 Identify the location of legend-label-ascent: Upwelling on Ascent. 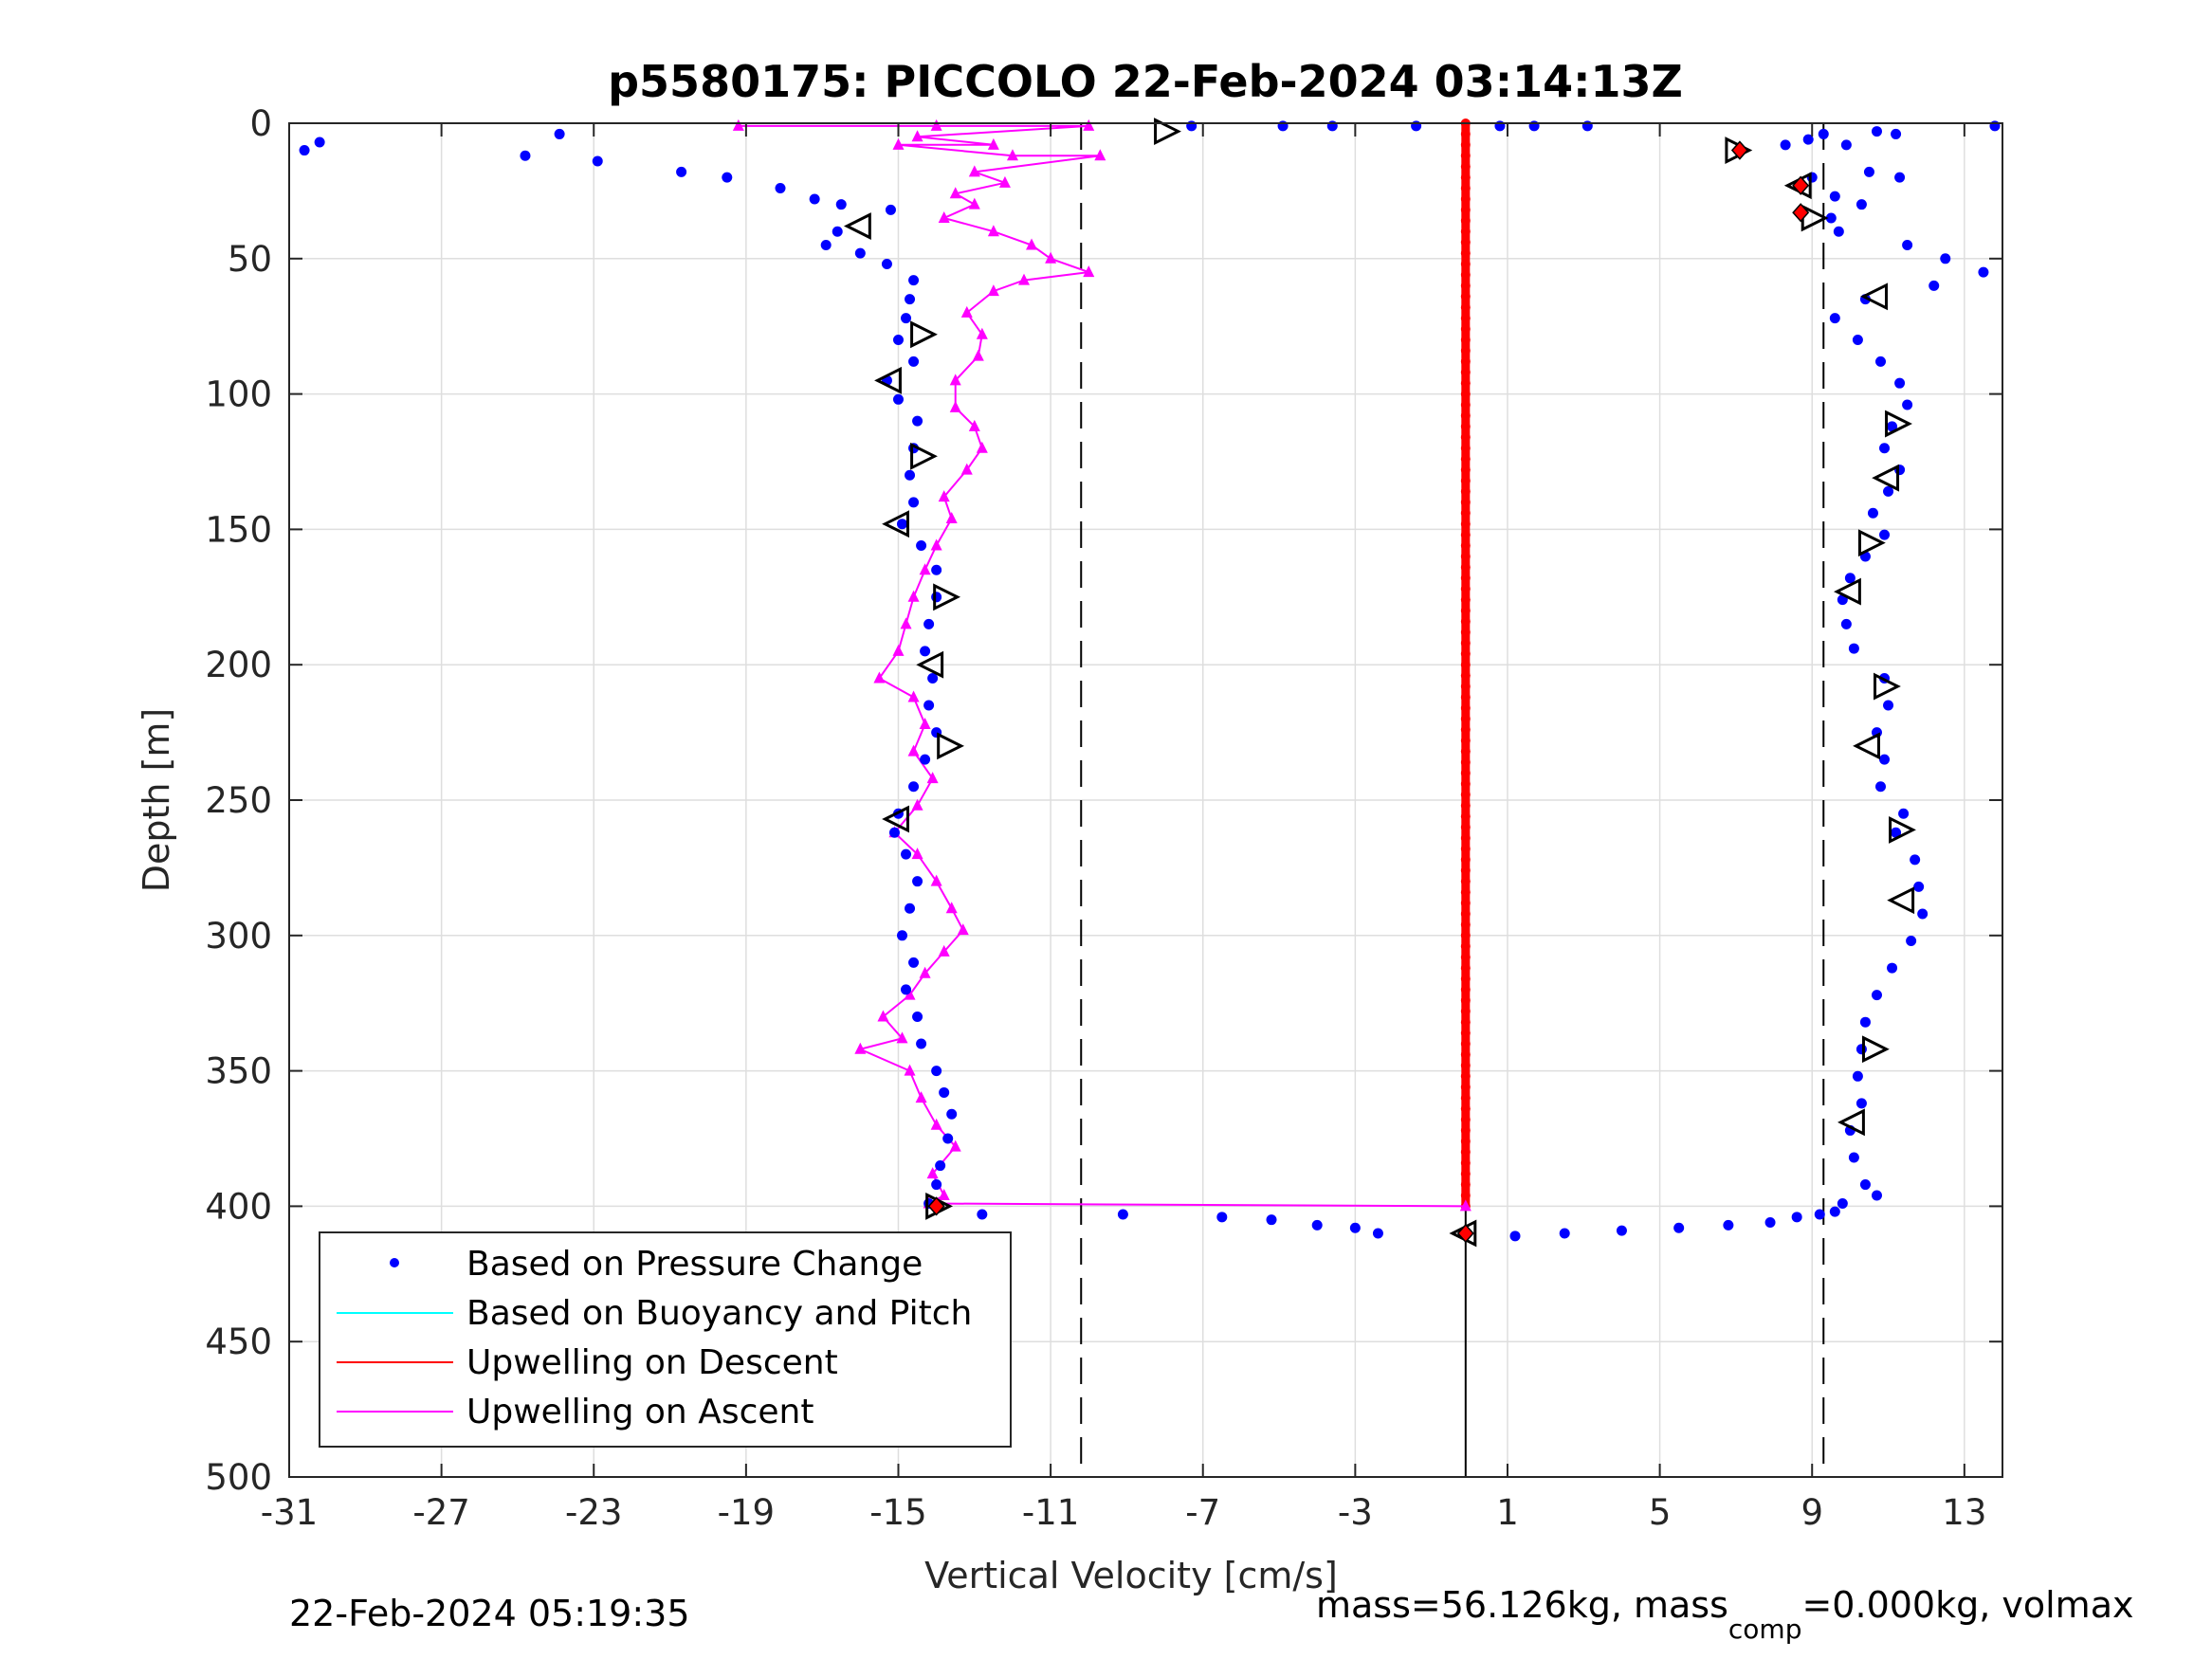
(640, 1412).